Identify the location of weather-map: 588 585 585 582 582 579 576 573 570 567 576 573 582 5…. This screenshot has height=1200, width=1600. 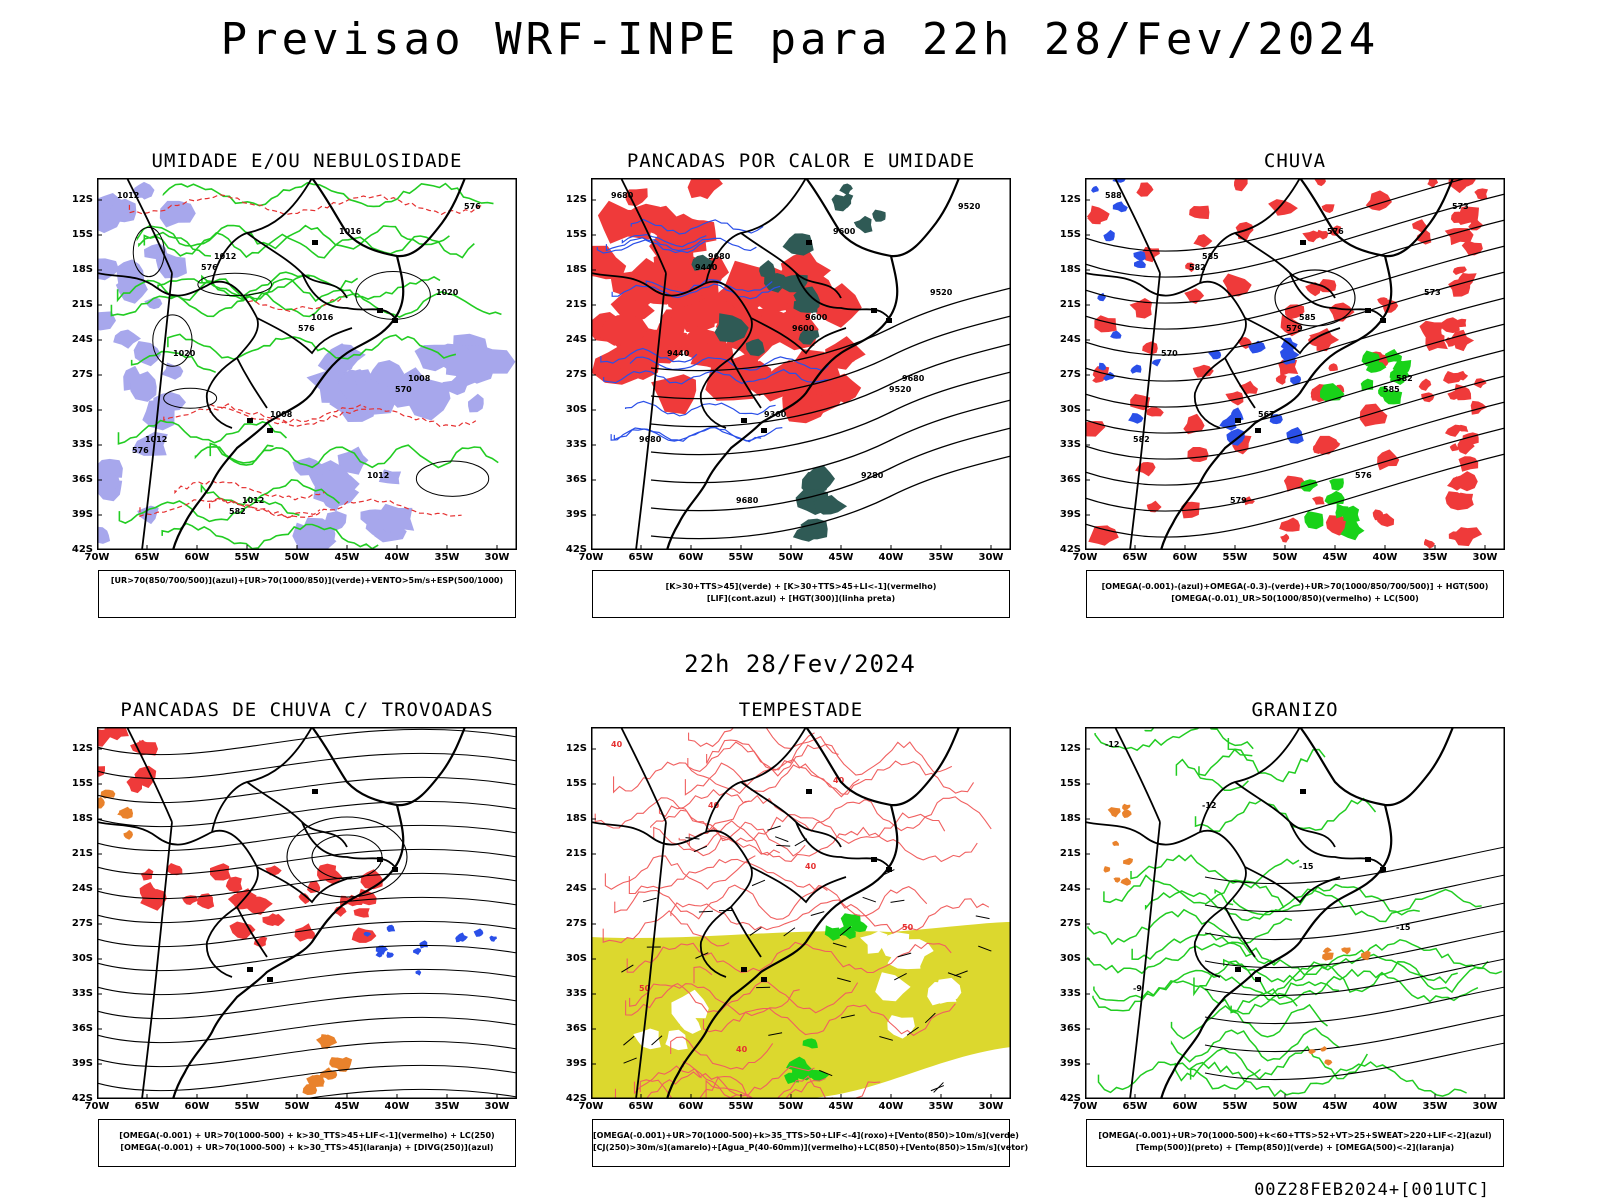
(1295, 364).